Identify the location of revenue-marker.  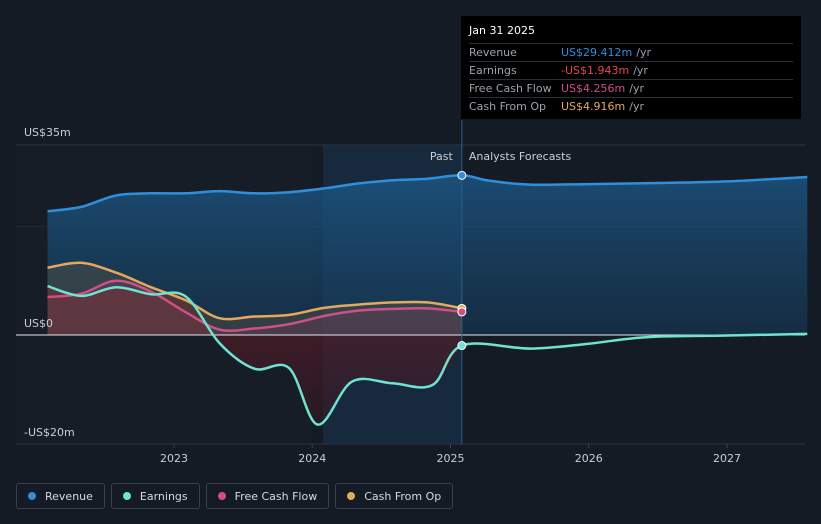
(462, 175).